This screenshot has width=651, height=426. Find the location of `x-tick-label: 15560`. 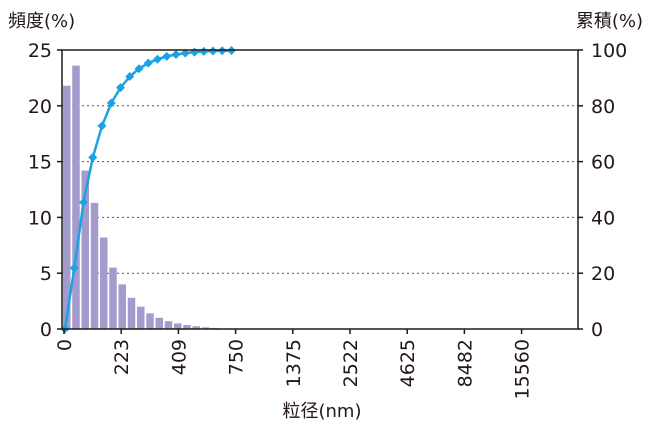

x-tick-label: 15560 is located at coordinates (523, 369).